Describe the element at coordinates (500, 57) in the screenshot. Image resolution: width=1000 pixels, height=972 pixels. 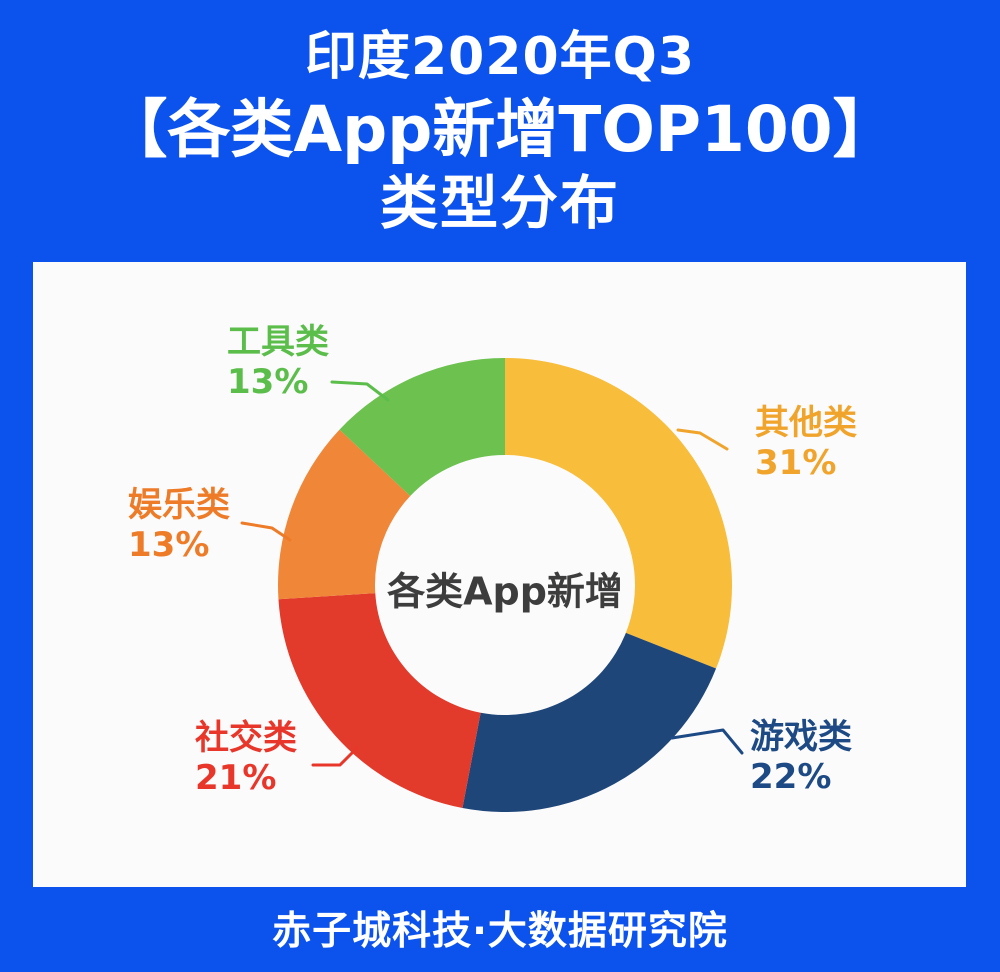
I see `title-line-1: 印度2020年Q3` at that location.